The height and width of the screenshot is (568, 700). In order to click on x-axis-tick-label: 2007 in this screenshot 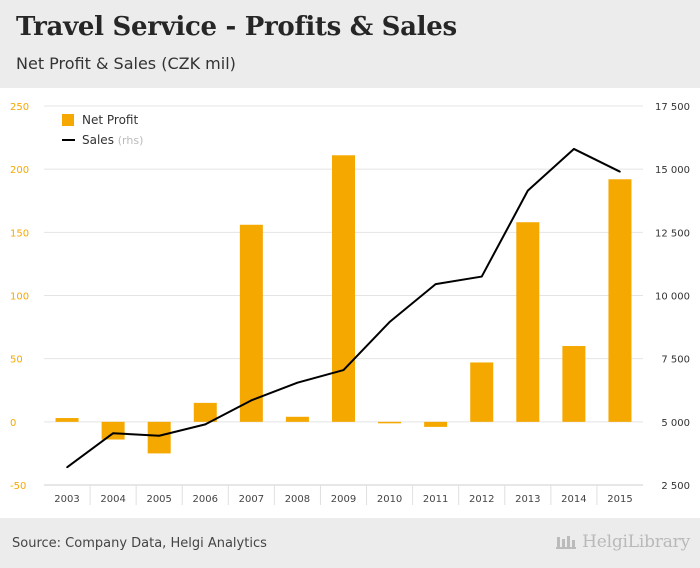, I will do `click(251, 499)`.